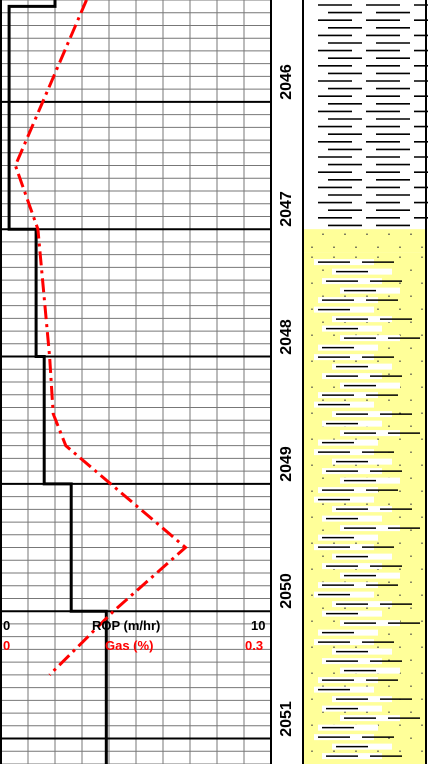 This screenshot has height=764, width=428. Describe the element at coordinates (286, 718) in the screenshot. I see `depth-label-2051: 2051` at that location.